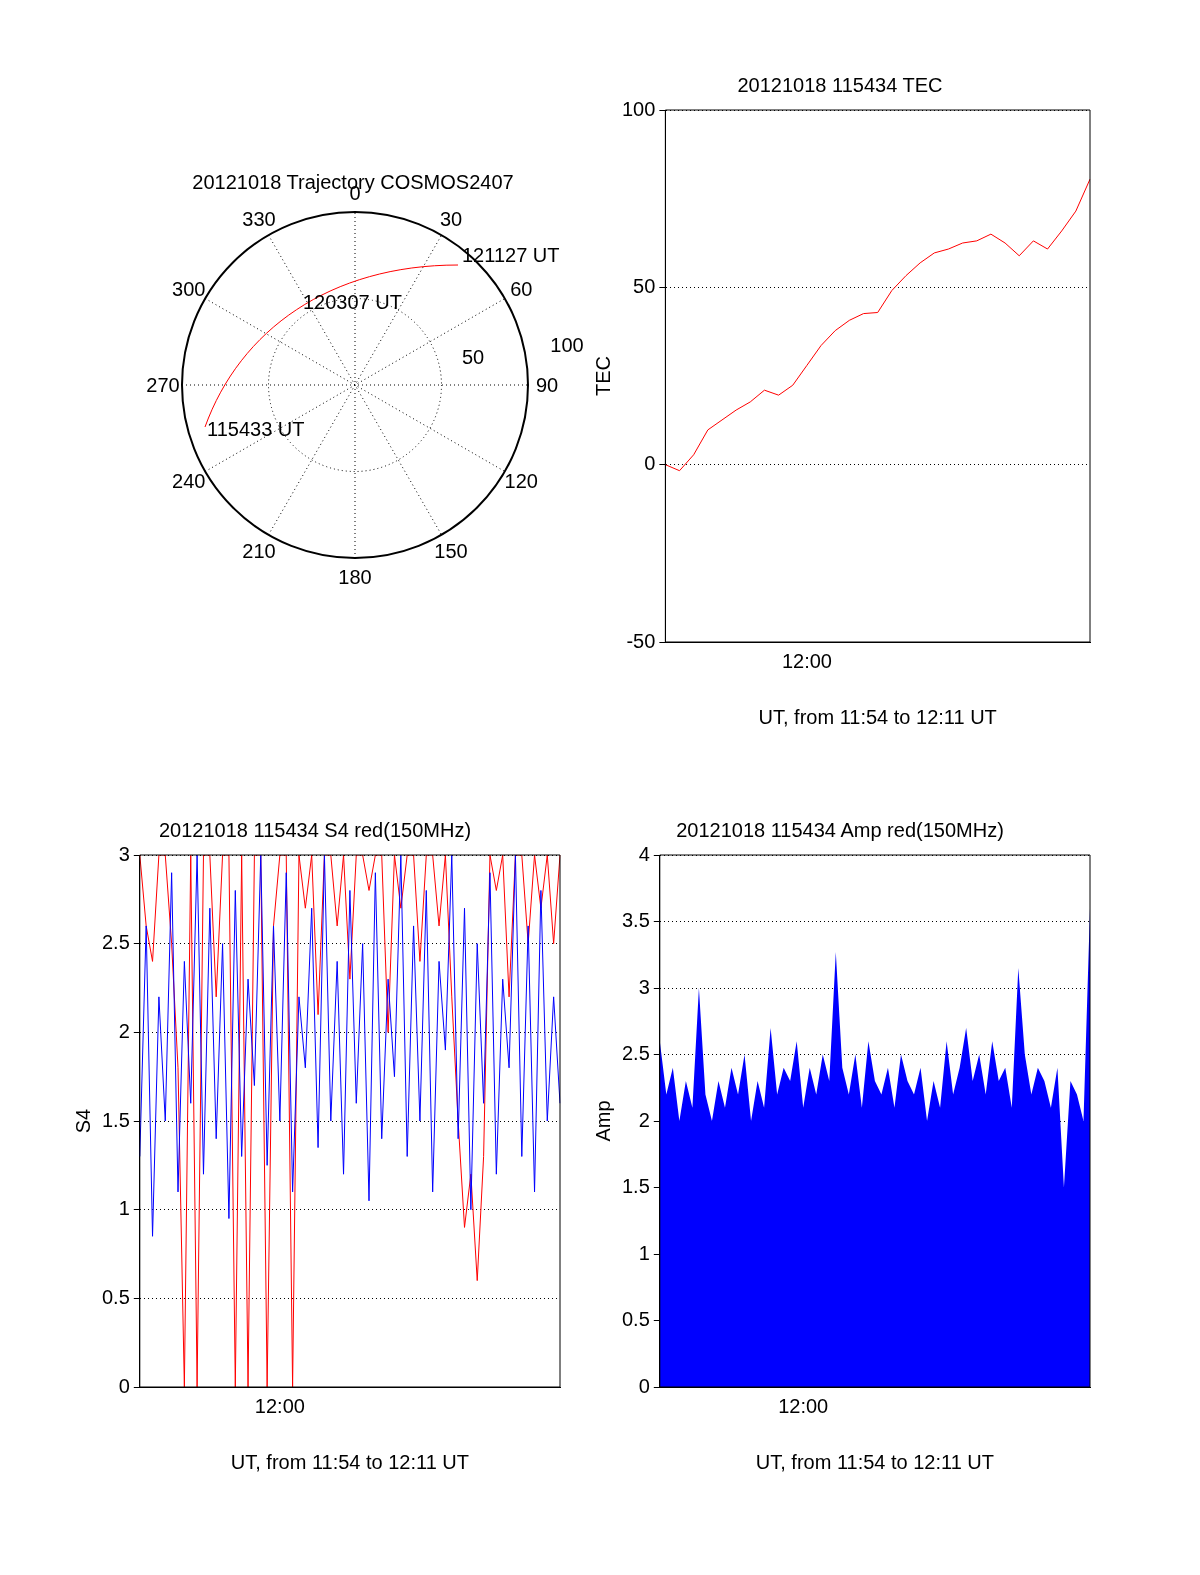  What do you see at coordinates (451, 551) in the screenshot?
I see `text: 150` at bounding box center [451, 551].